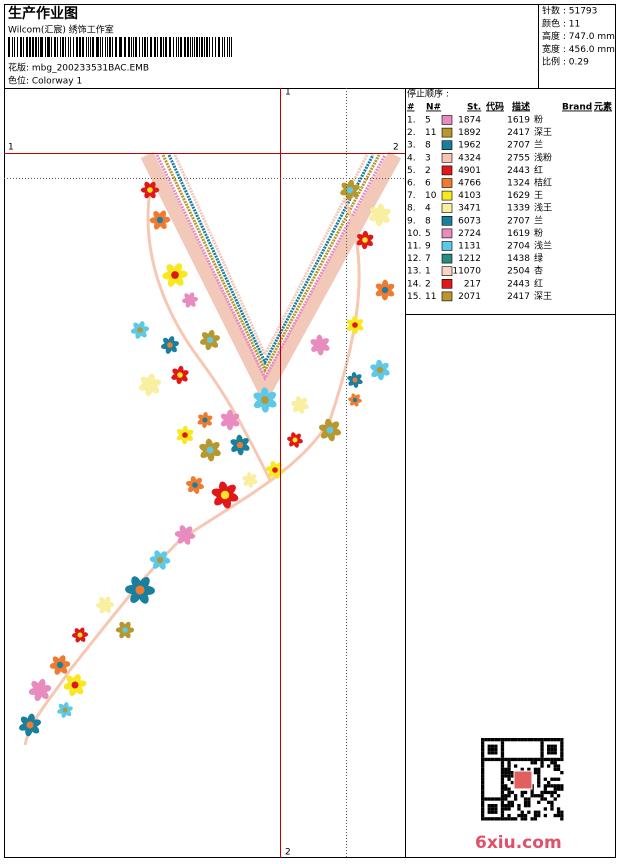  Describe the element at coordinates (430, 297) in the screenshot. I see `needle: 11` at that location.